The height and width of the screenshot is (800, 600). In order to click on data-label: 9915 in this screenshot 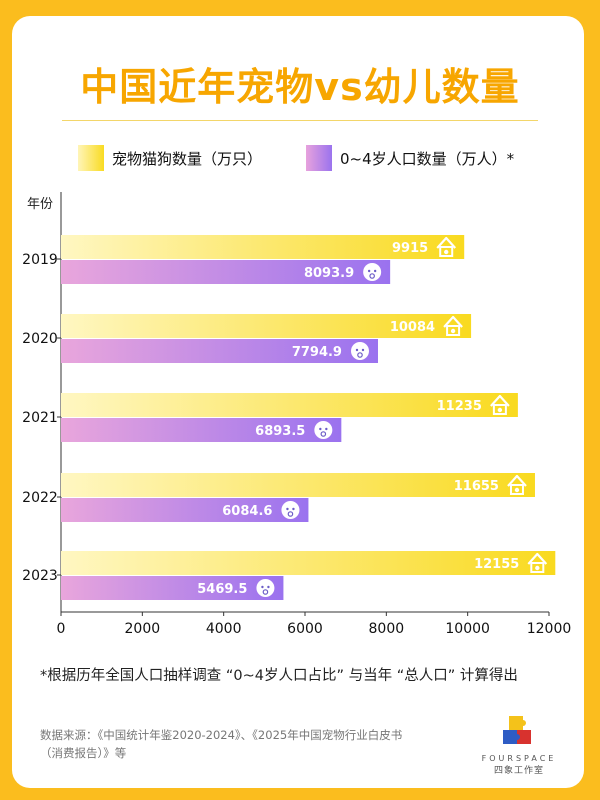, I will do `click(410, 248)`.